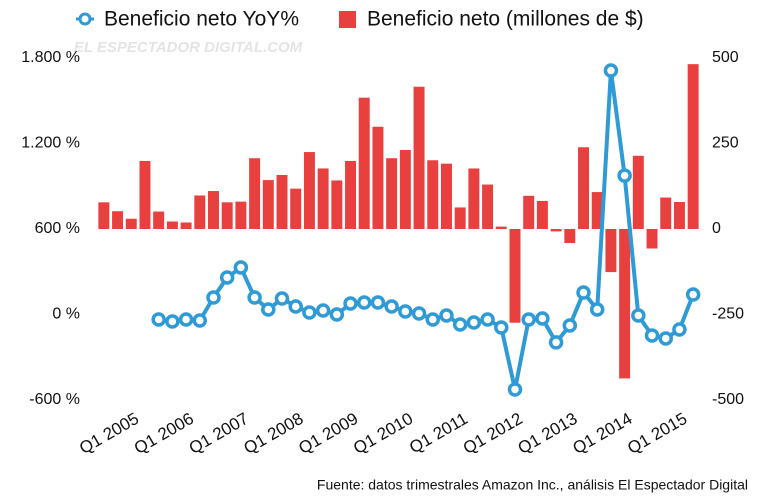 This screenshot has width=770, height=504. Describe the element at coordinates (57, 228) in the screenshot. I see `y-tick-label: 600 %` at that location.